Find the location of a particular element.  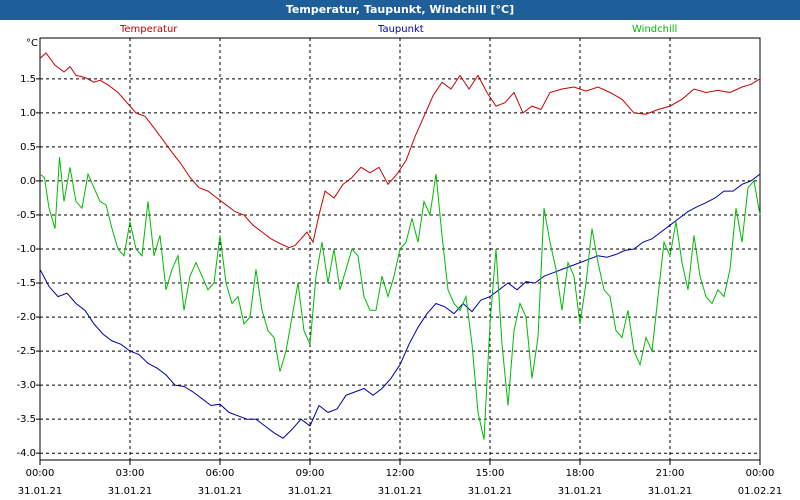

y-tick-label: 1.5 is located at coordinates (28, 79).